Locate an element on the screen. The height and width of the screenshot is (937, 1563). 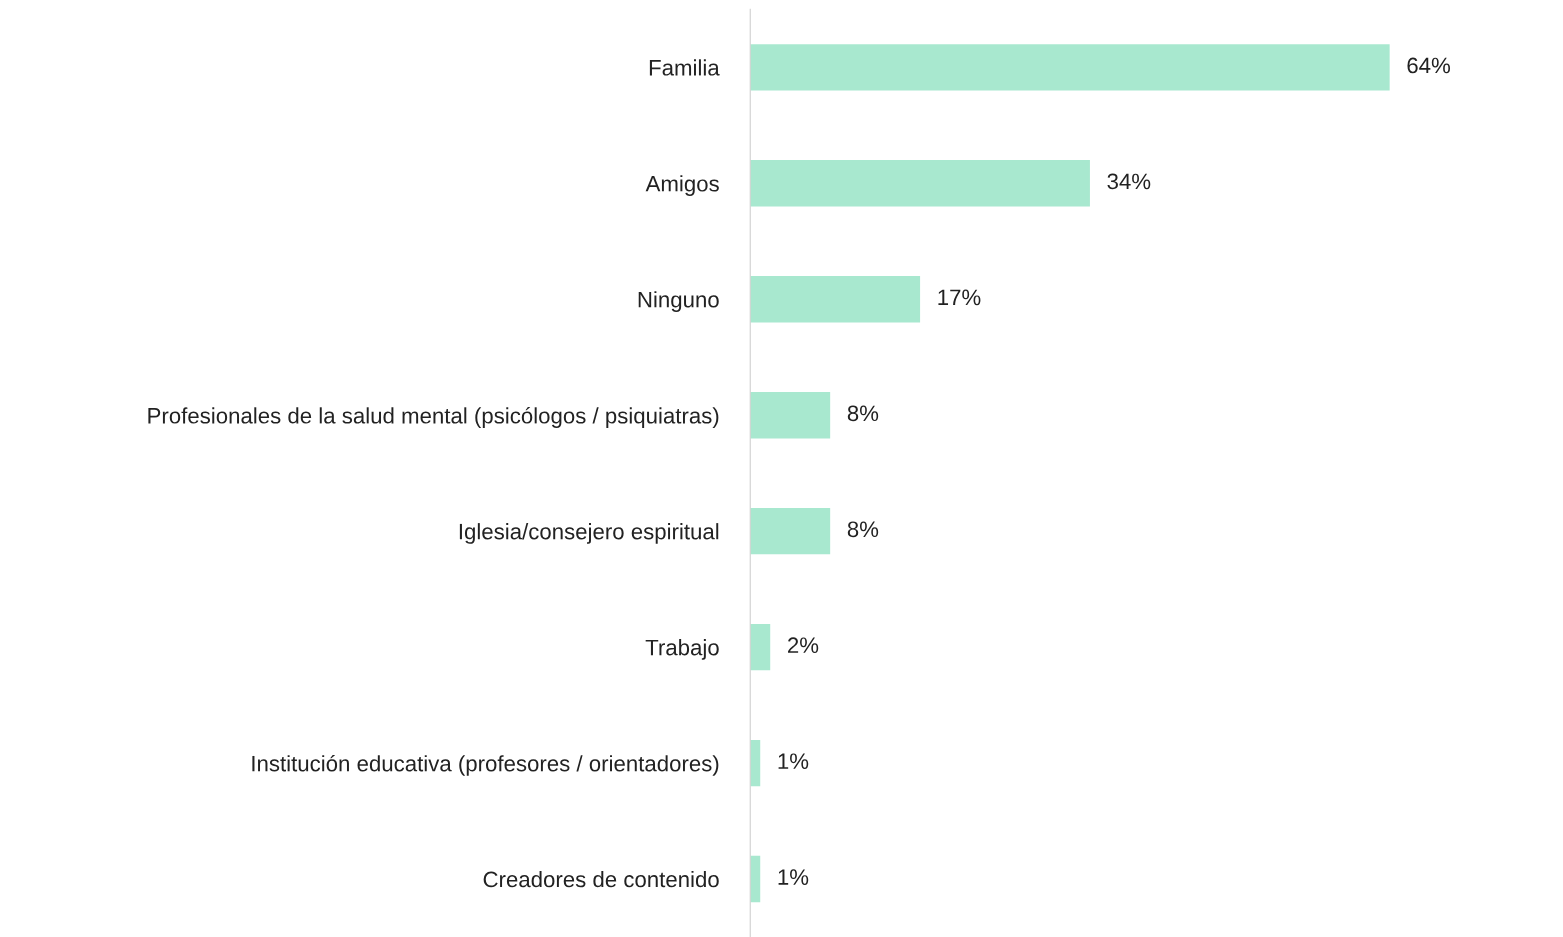
data-label: 17% is located at coordinates (959, 297).